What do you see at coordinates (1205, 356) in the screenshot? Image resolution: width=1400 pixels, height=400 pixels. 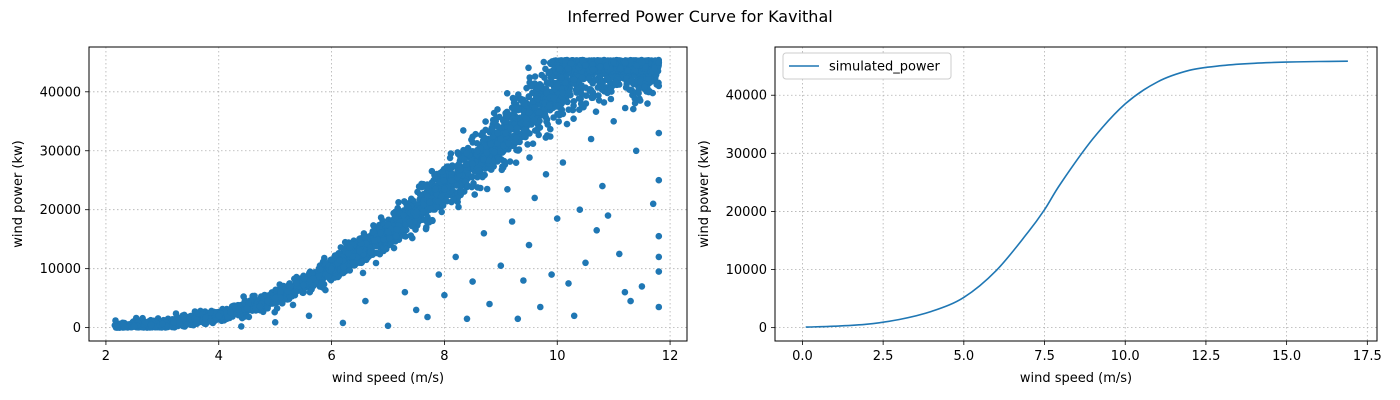 I see `x-tick-label: 12.5` at bounding box center [1205, 356].